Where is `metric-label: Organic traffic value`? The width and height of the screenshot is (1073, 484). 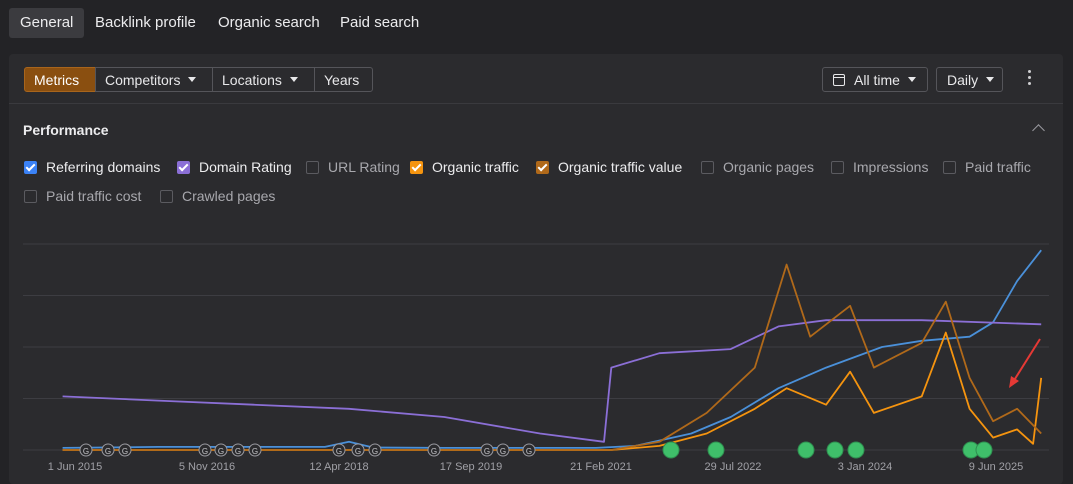
metric-label: Organic traffic value is located at coordinates (620, 167).